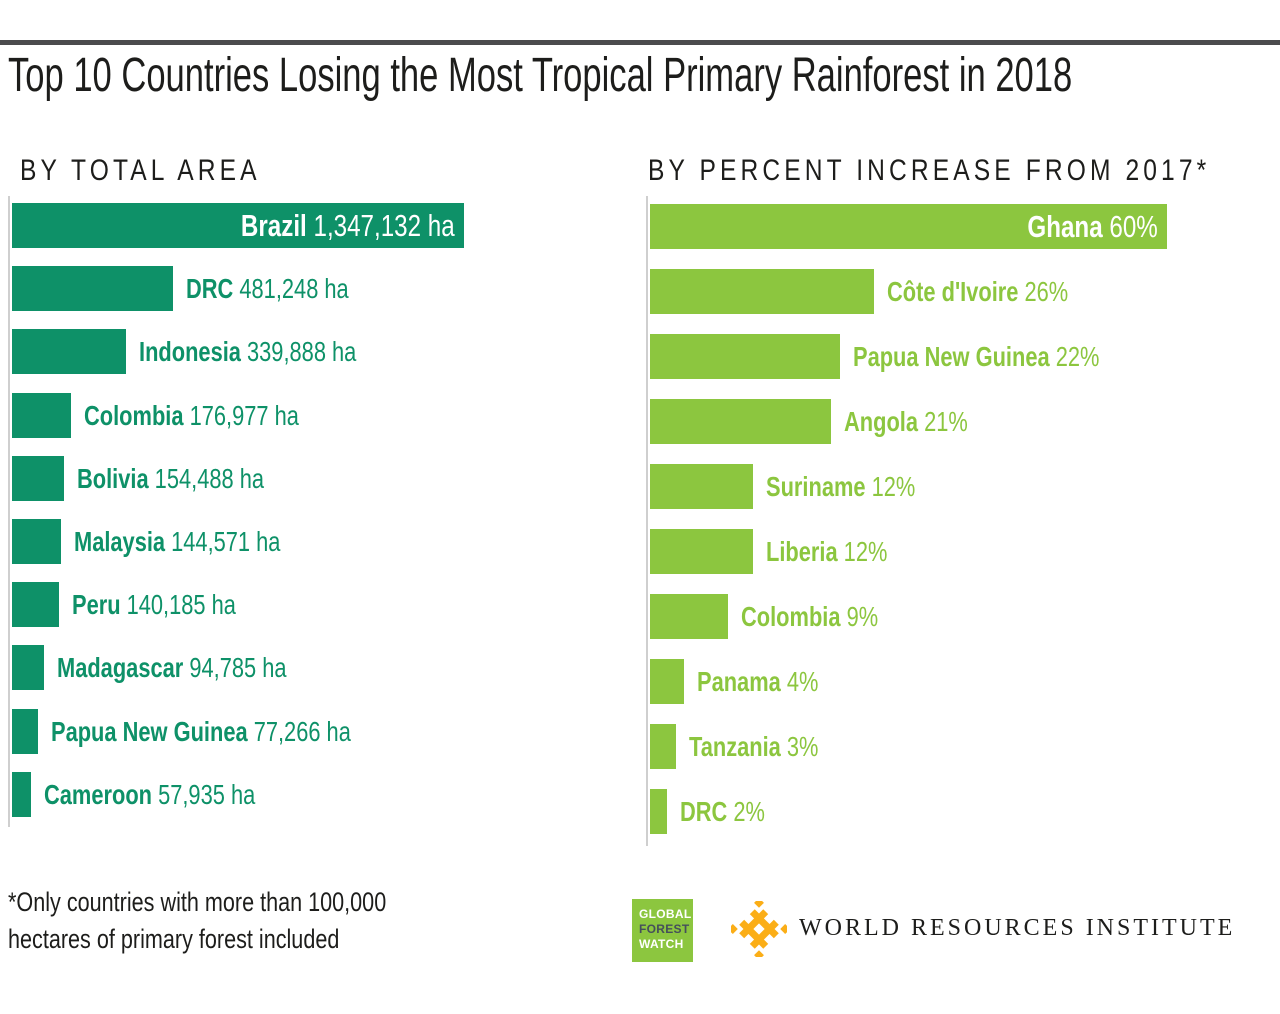  I want to click on bar-label: Peru 140,185 ha, so click(154, 604).